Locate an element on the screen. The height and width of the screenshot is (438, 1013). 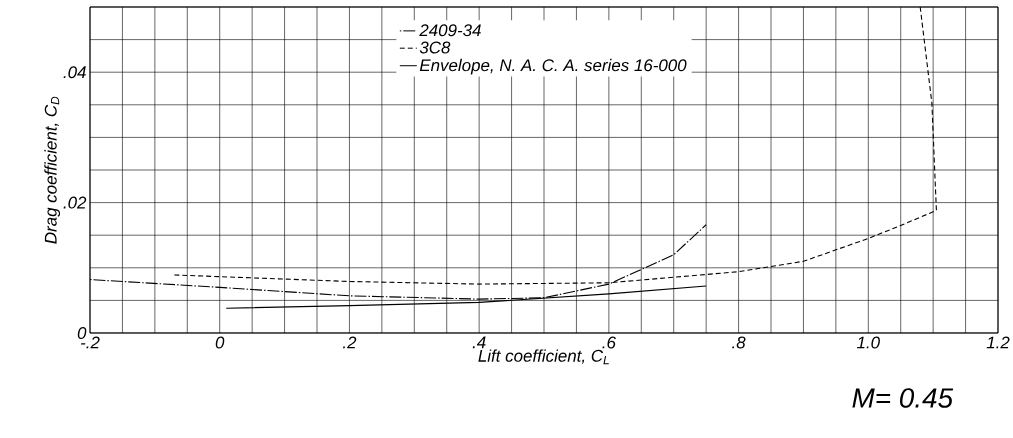
x-tick-label: 1.2 is located at coordinates (998, 342).